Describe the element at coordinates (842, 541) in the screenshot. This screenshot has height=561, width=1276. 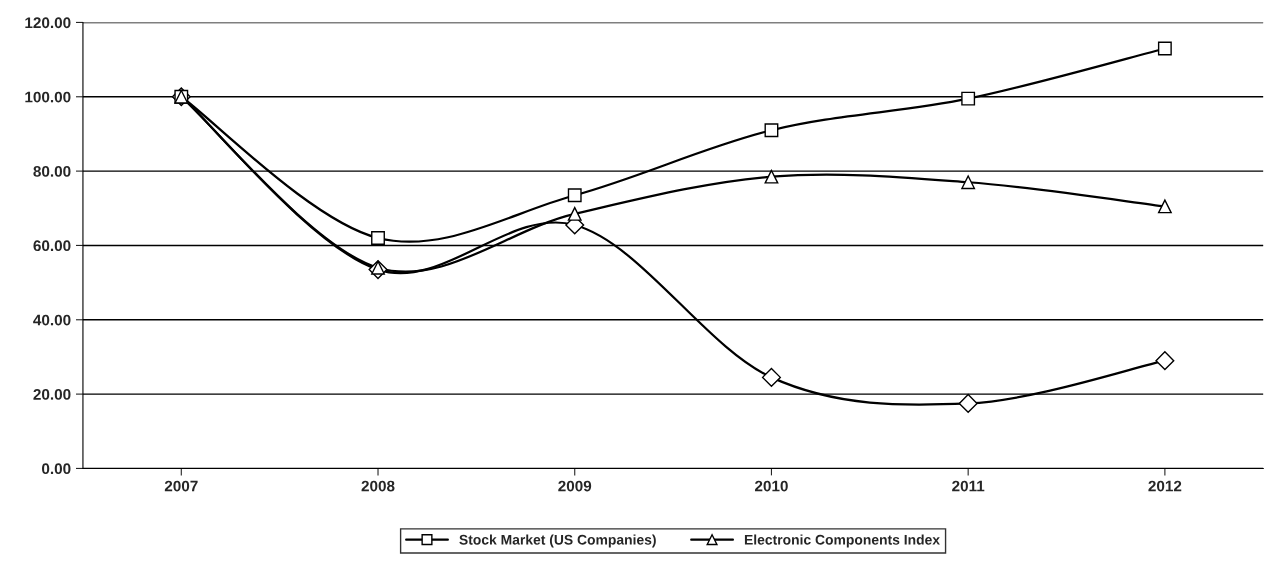
I see `legend-label: Electronic Components Index` at that location.